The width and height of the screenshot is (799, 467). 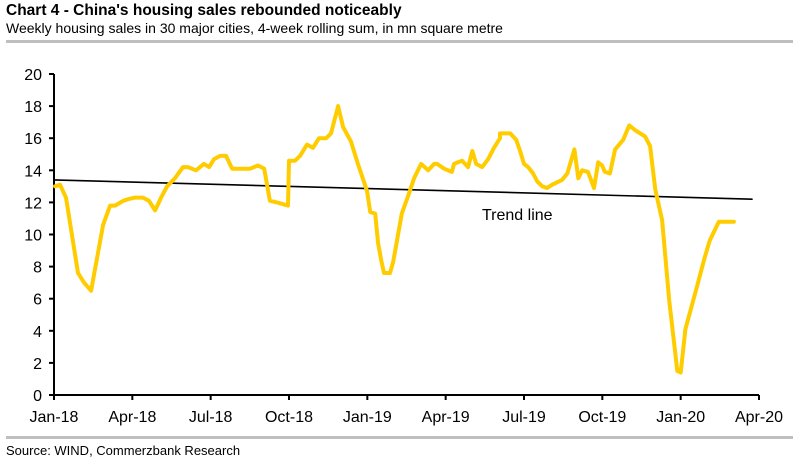 I want to click on y-axis-ticks: 0 2 4 6 8 10 12 14 16 18 20, so click(x=39, y=236).